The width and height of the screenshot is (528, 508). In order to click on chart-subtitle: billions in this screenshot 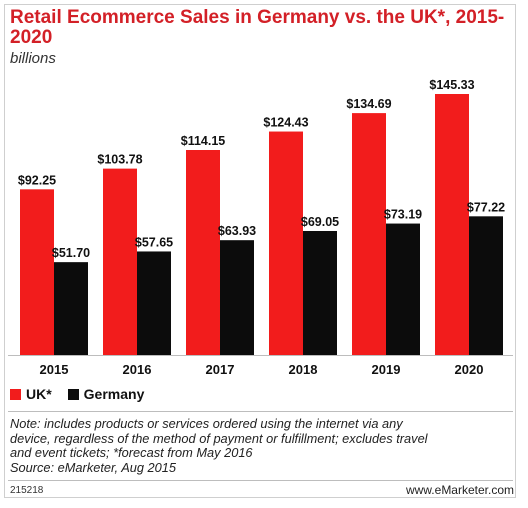, I will do `click(33, 58)`.